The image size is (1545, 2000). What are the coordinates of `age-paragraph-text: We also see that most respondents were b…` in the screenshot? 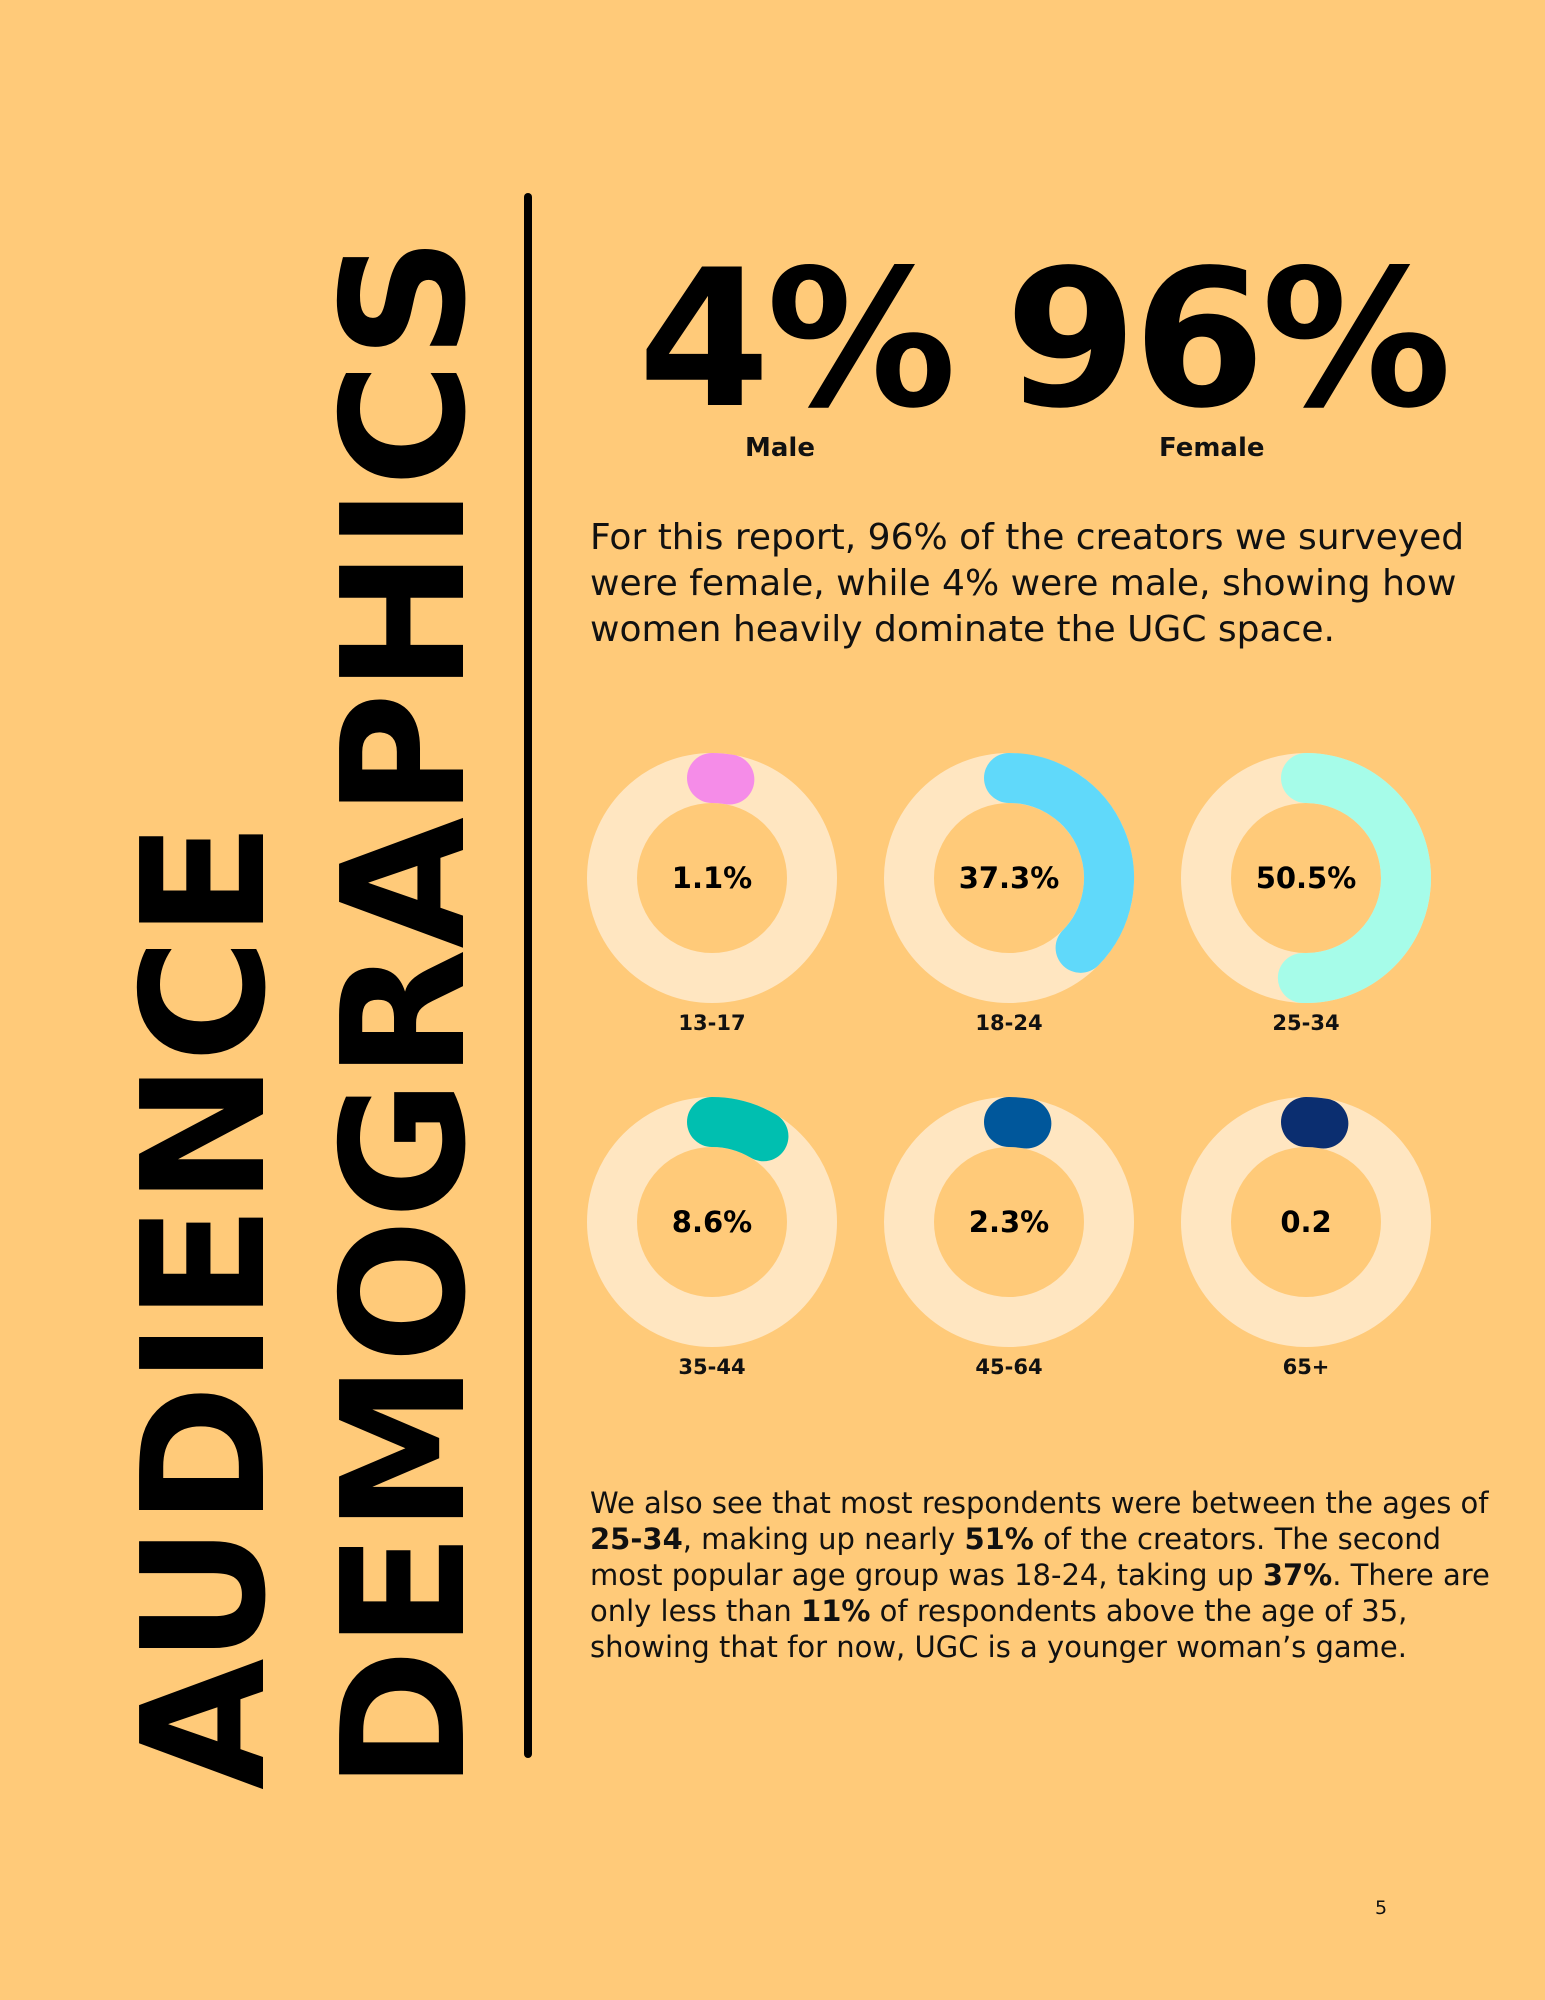 It's located at (1039, 1503).